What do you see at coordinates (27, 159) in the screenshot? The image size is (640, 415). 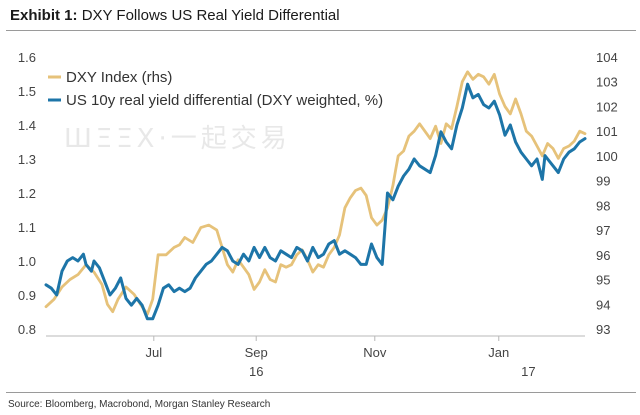 I see `y-left-tick-label: 1.3` at bounding box center [27, 159].